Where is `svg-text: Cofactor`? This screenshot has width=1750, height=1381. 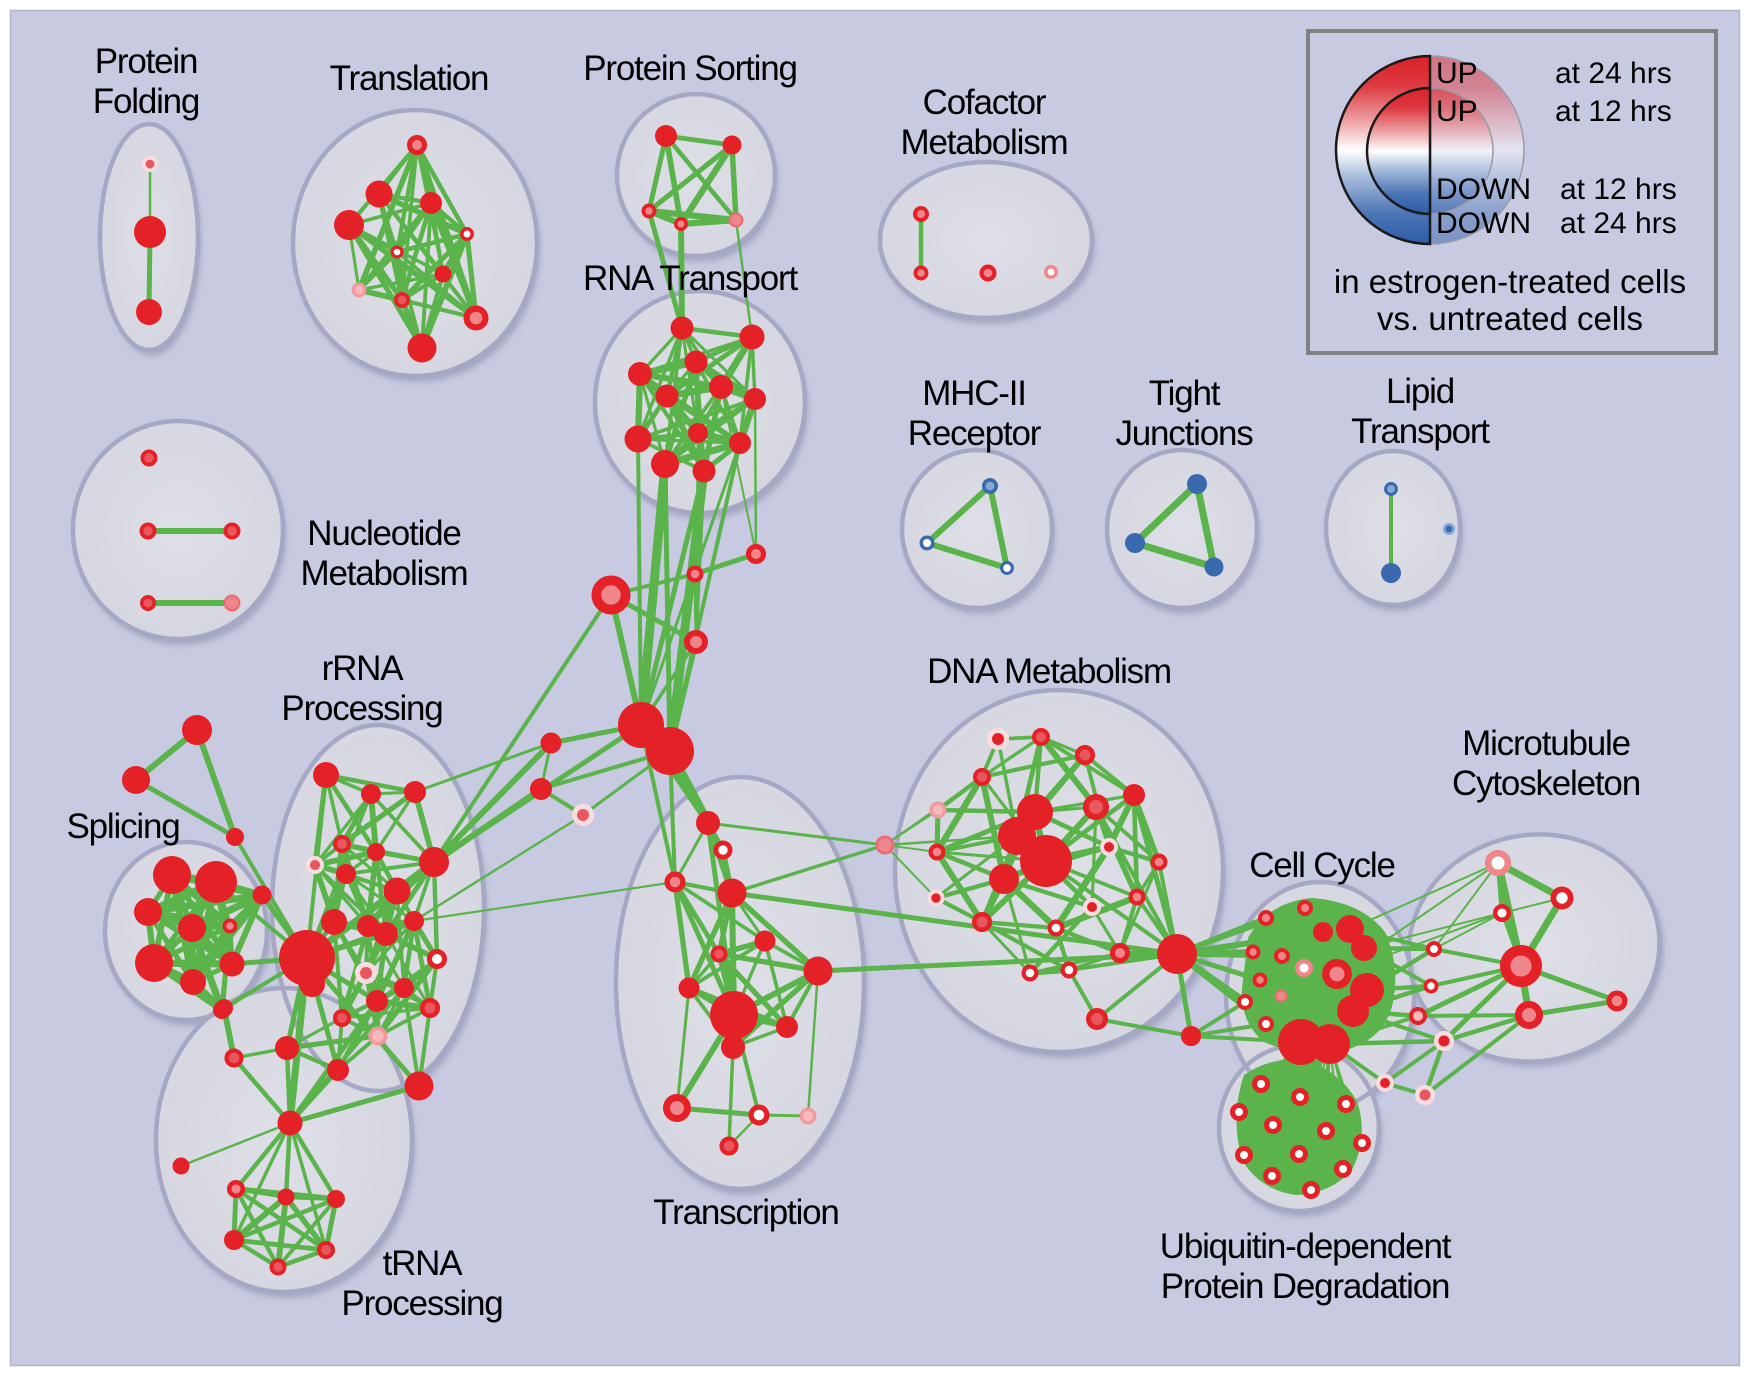
svg-text: Cofactor is located at coordinates (985, 102).